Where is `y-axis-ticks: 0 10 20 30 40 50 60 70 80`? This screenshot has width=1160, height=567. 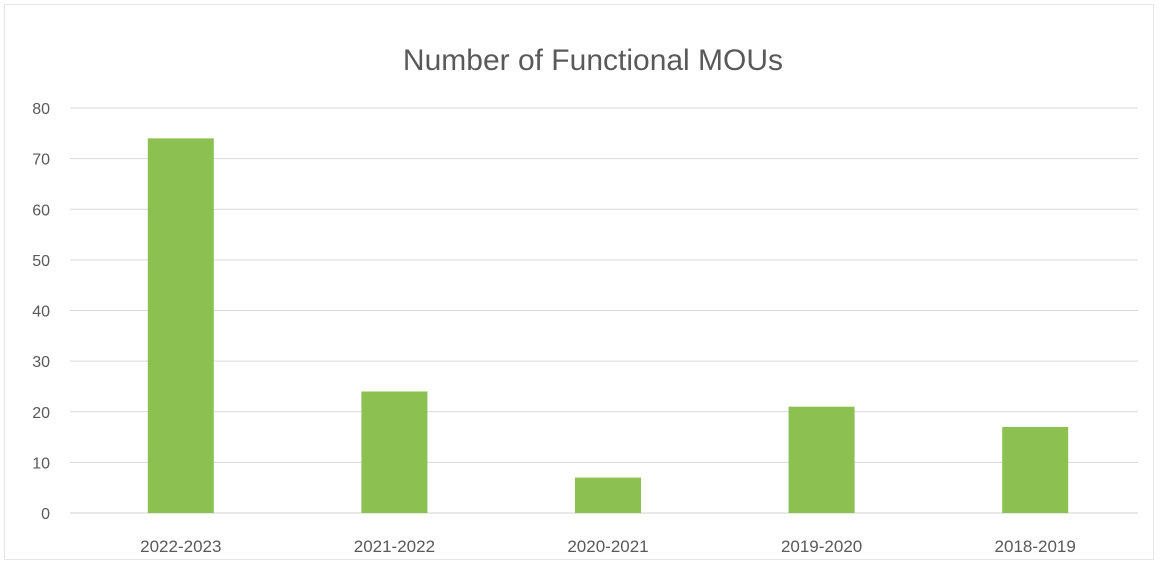 y-axis-ticks: 0 10 20 30 40 50 60 70 80 is located at coordinates (41, 312).